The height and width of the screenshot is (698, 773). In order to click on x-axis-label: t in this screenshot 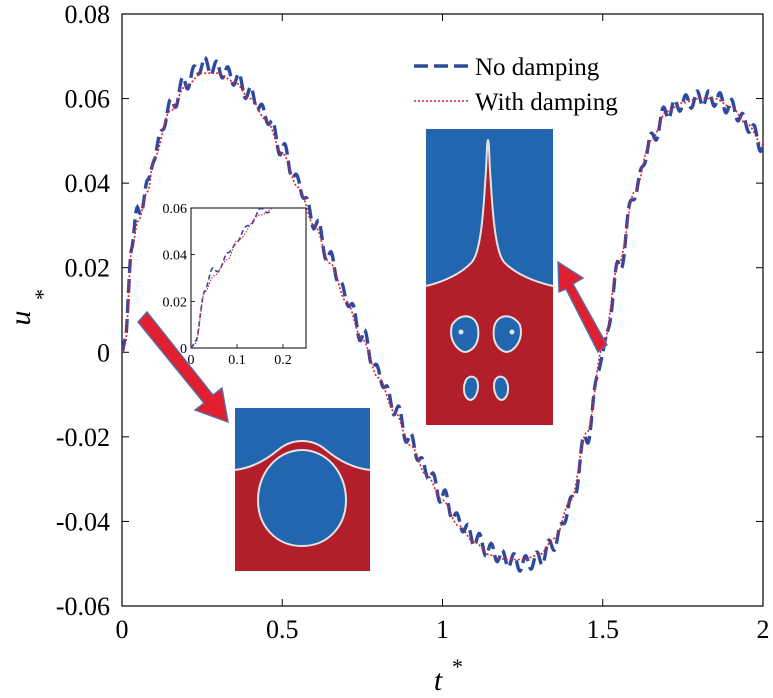, I will do `click(438, 680)`.